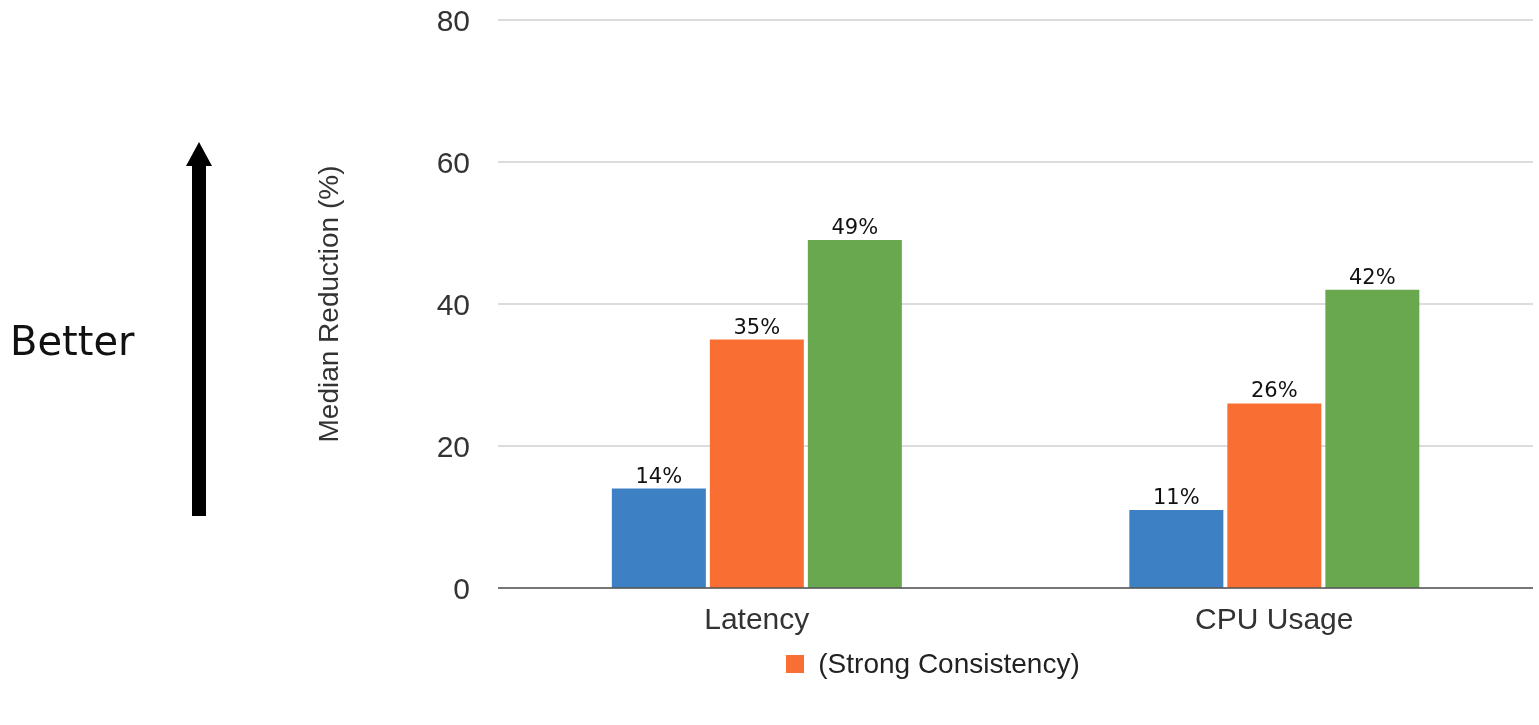 The image size is (1539, 725). What do you see at coordinates (757, 326) in the screenshot?
I see `data-label: 35%` at bounding box center [757, 326].